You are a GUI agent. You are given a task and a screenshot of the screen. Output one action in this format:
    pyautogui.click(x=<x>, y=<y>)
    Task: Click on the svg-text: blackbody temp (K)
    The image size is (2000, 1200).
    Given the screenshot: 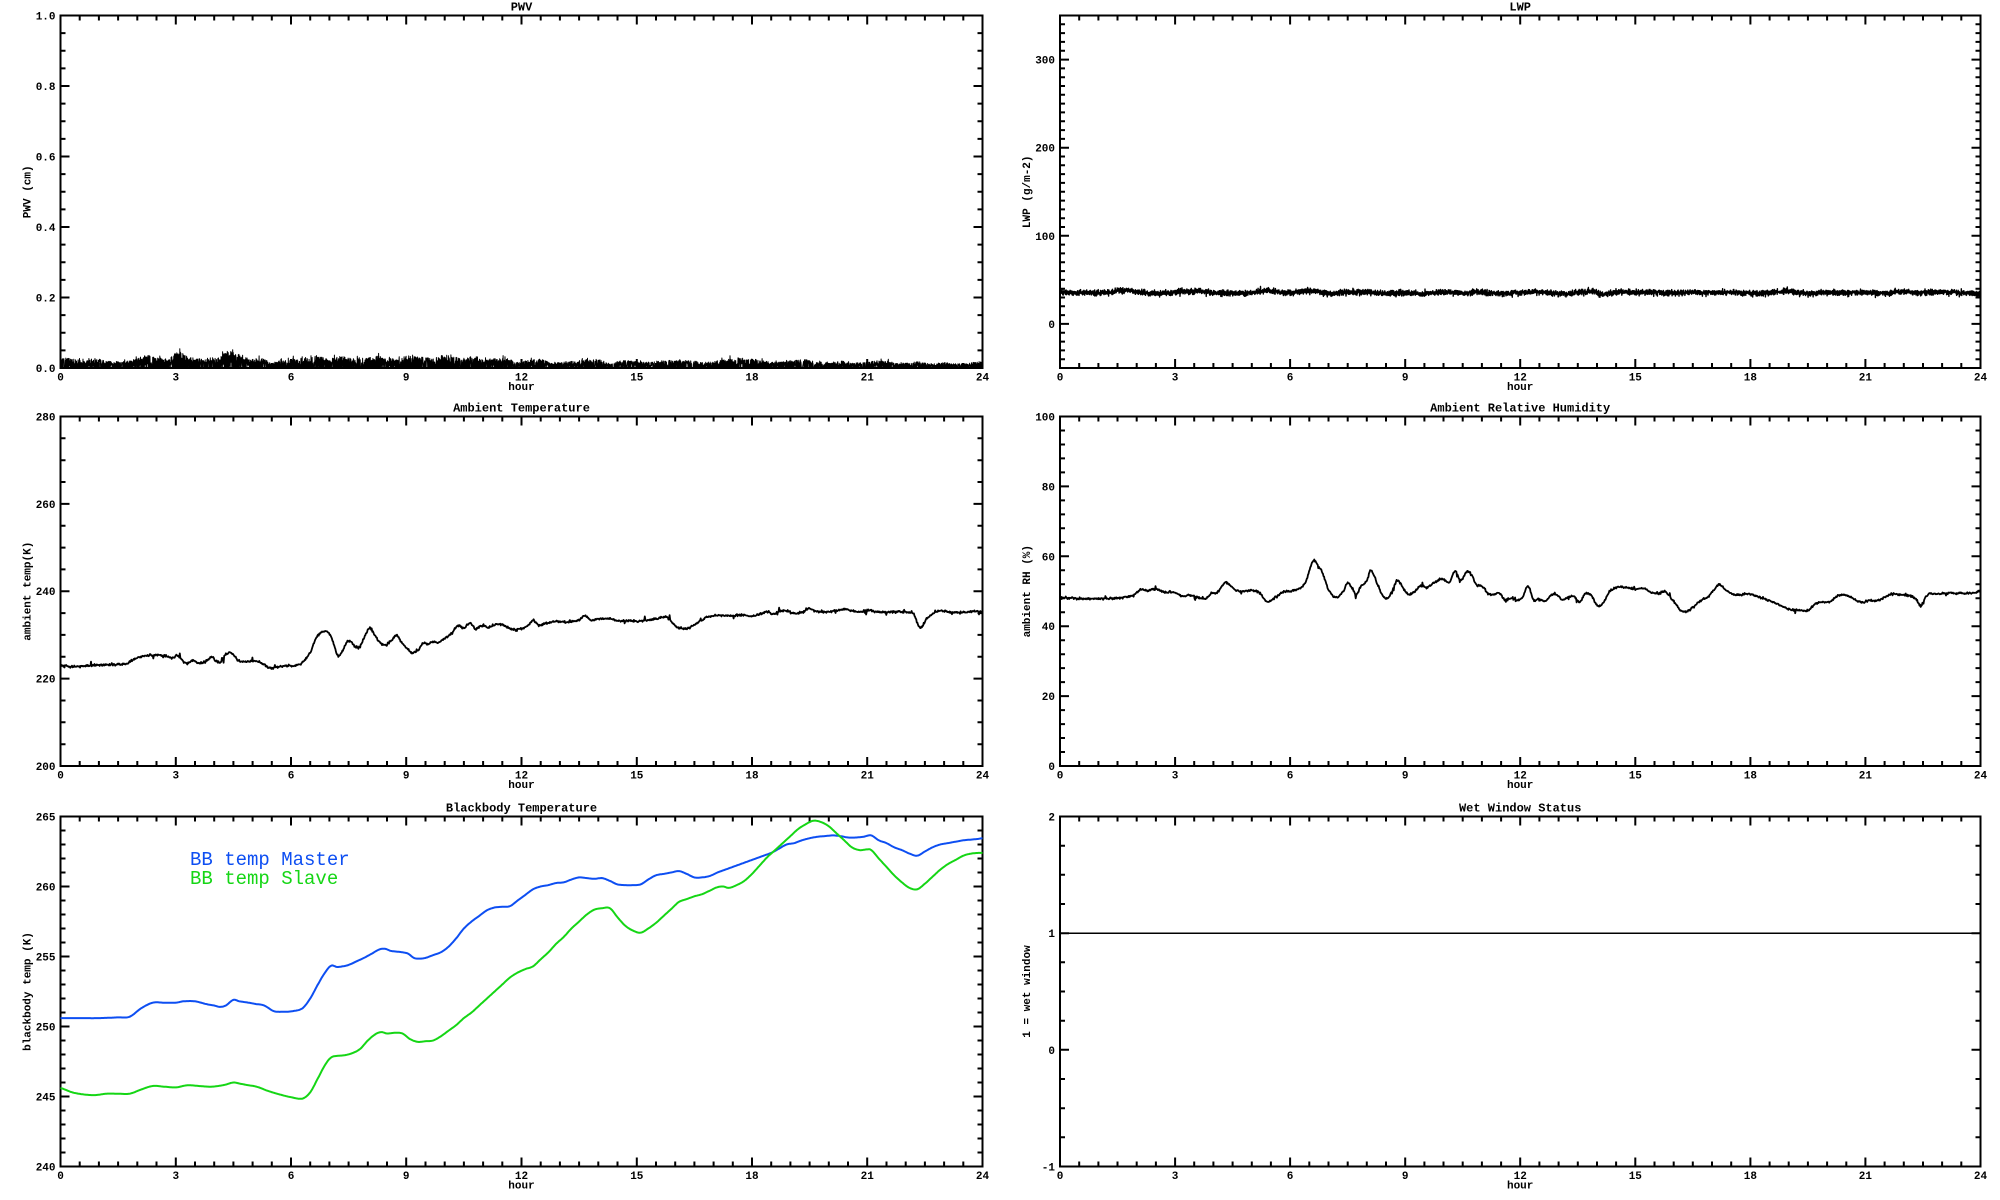 What is the action you would take?
    pyautogui.click(x=29, y=991)
    